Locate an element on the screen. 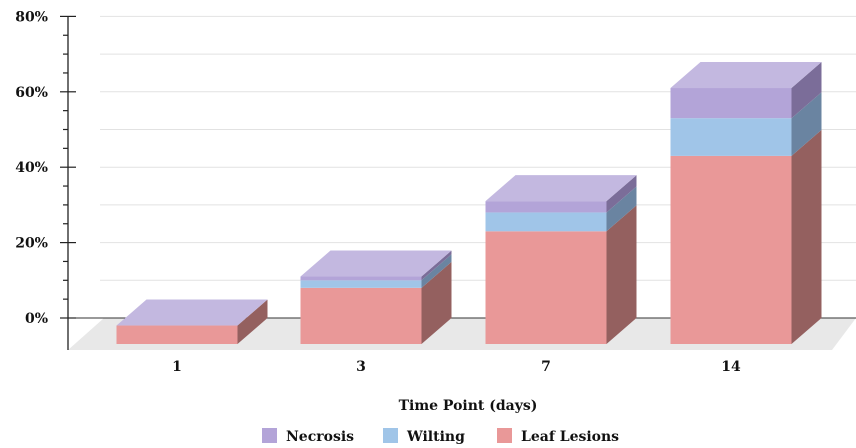 This screenshot has height=448, width=856. x-tick-label: 14 is located at coordinates (731, 367).